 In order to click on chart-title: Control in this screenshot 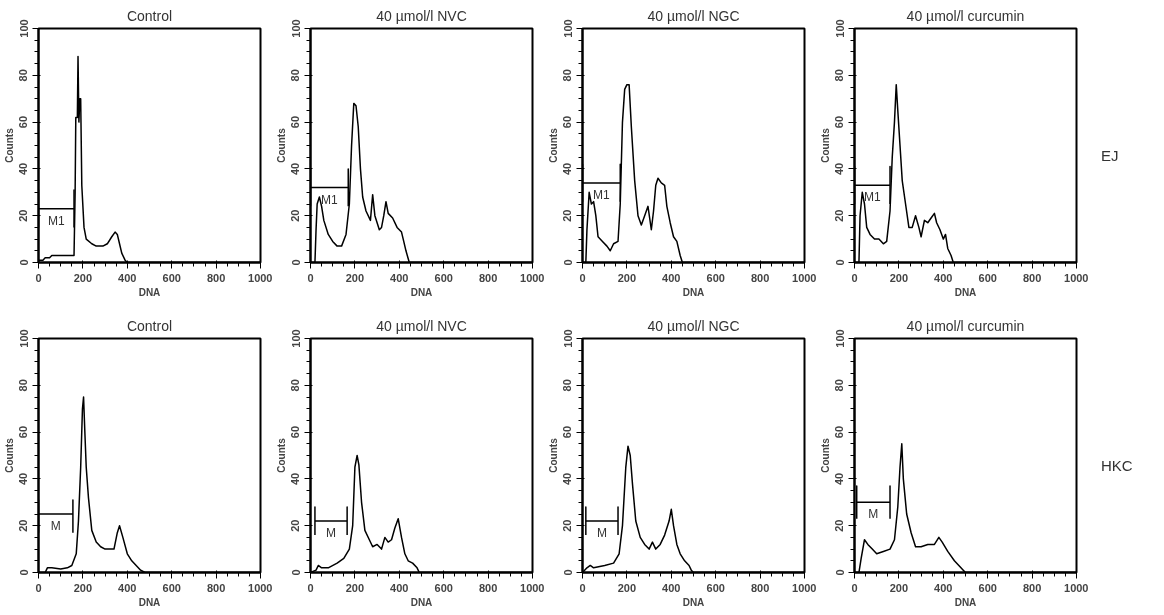, I will do `click(149, 325)`.